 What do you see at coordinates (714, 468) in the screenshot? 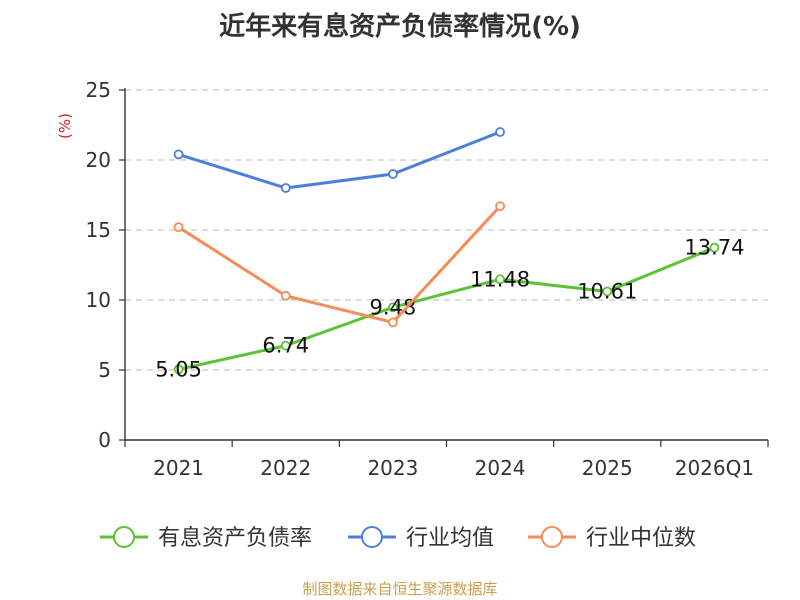
I see `x-tick-label: 2026Q1` at bounding box center [714, 468].